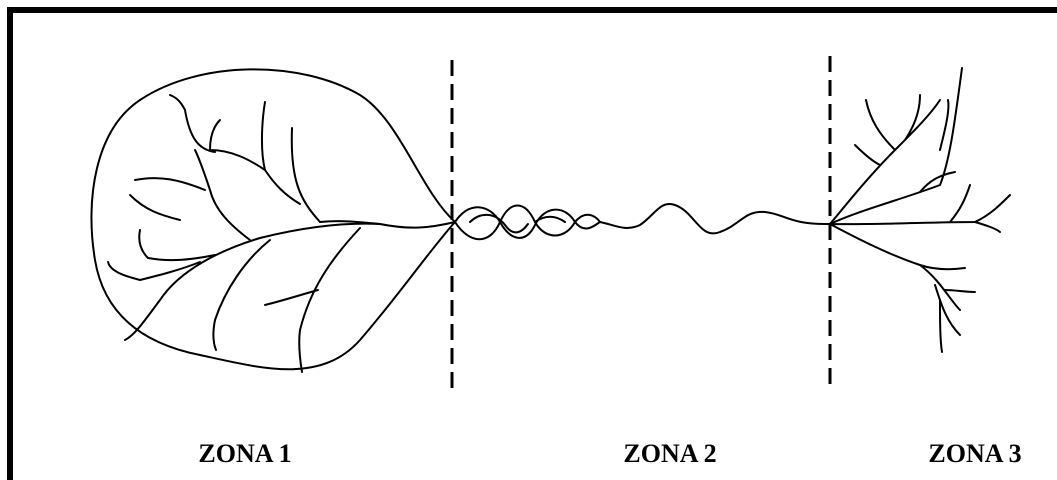 This screenshot has width=1057, height=480. What do you see at coordinates (974, 453) in the screenshot?
I see `zone-label: ZONA 3` at bounding box center [974, 453].